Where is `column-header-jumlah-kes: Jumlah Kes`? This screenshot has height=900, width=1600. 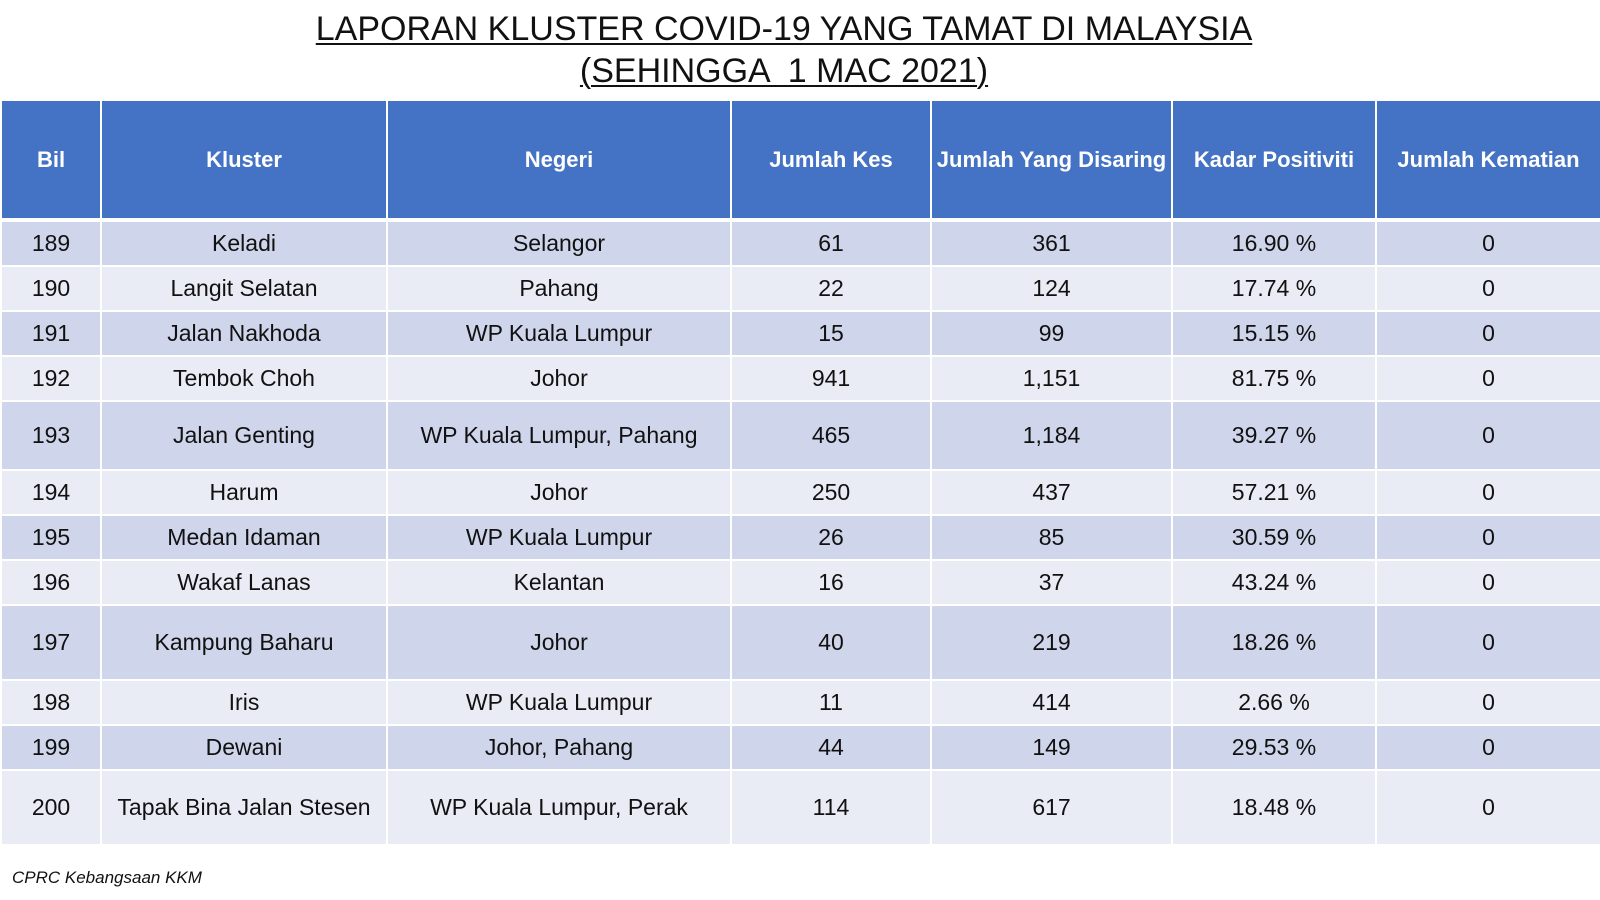
column-header-jumlah-kes: Jumlah Kes is located at coordinates (831, 161).